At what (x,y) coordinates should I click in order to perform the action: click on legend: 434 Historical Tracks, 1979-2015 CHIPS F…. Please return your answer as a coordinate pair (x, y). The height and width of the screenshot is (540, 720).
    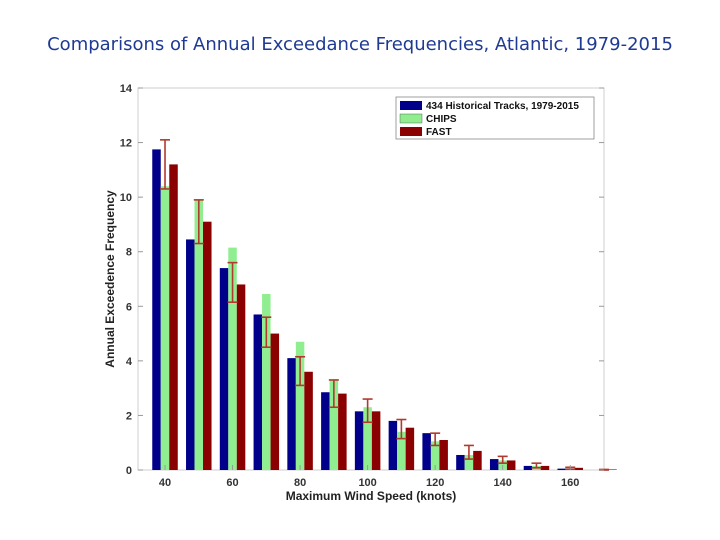
    Looking at the image, I should click on (495, 118).